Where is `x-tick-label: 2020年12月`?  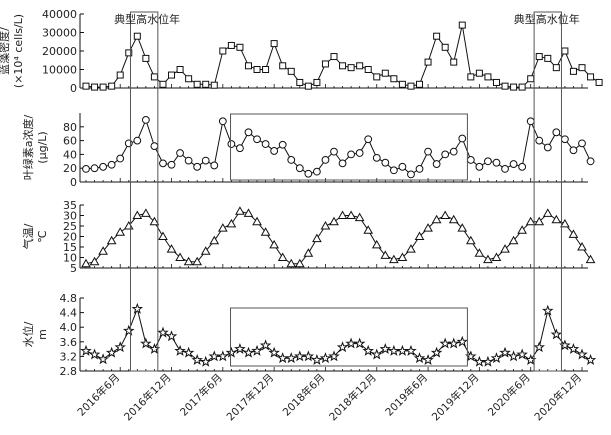
x-tick-label: 2020年12月 is located at coordinates (558, 397).